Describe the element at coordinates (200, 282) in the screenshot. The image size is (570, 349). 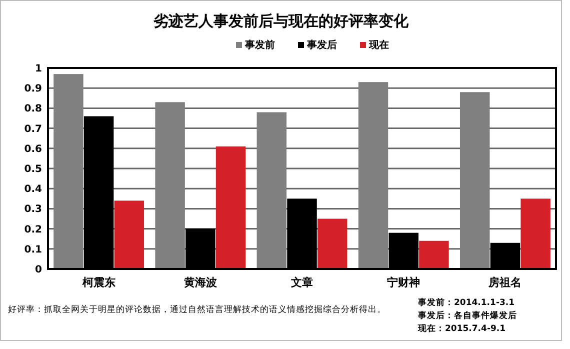
I see `x-tick-label: 黄海波` at that location.